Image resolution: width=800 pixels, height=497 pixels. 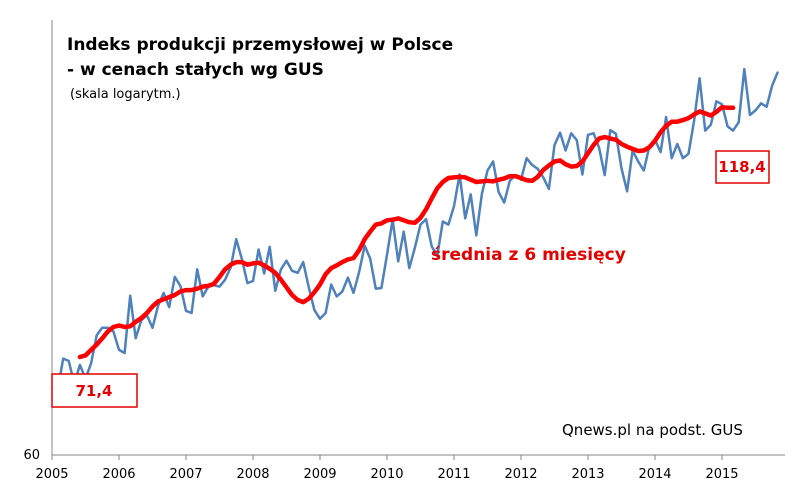 I want to click on x-tick-label: 2008, so click(x=252, y=474).